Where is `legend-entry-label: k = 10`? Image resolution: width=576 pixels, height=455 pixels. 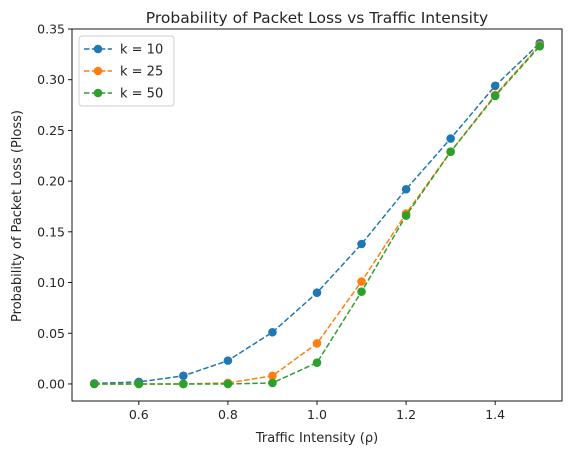 legend-entry-label: k = 10 is located at coordinates (141, 50).